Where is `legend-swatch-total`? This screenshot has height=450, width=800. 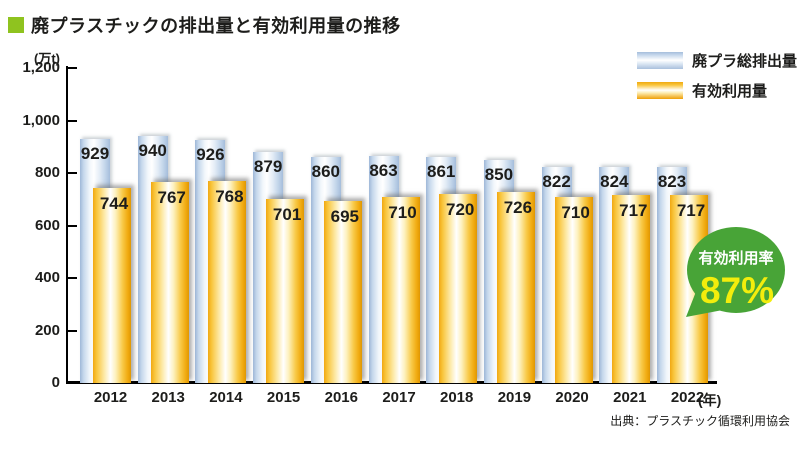
legend-swatch-total is located at coordinates (660, 60).